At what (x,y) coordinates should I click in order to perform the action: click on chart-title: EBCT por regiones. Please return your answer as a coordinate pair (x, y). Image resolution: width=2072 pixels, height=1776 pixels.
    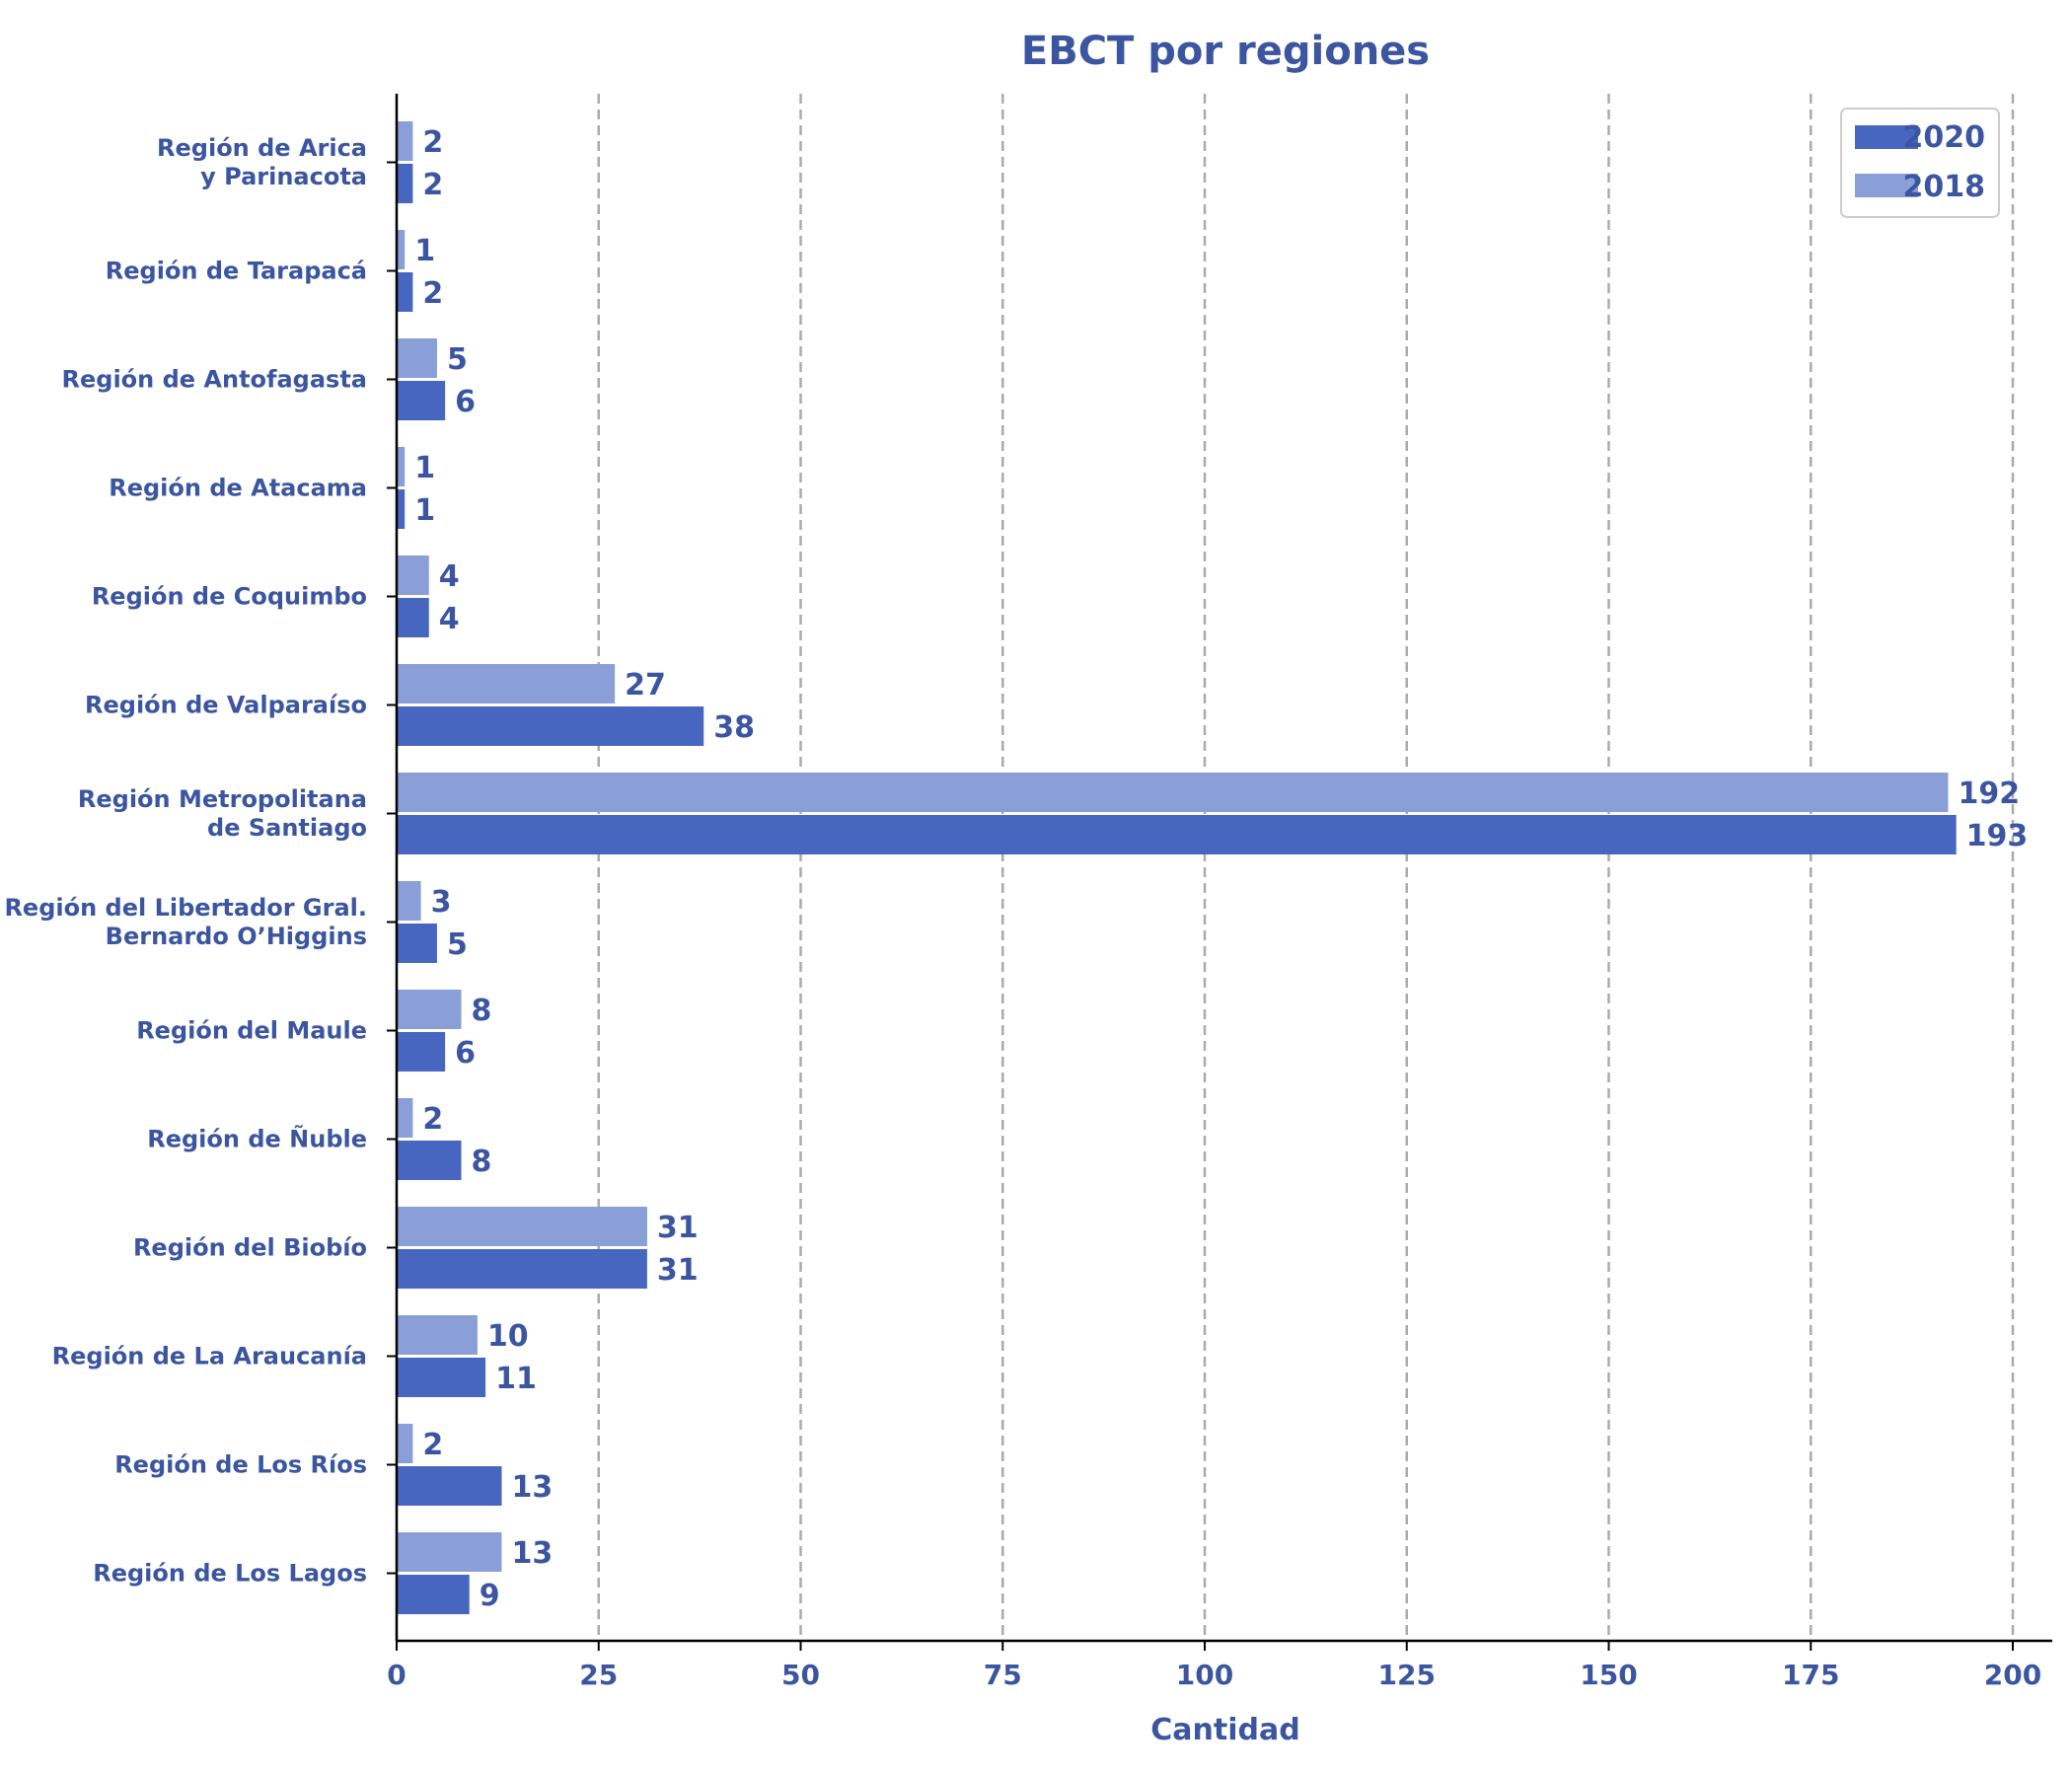
    Looking at the image, I should click on (1225, 52).